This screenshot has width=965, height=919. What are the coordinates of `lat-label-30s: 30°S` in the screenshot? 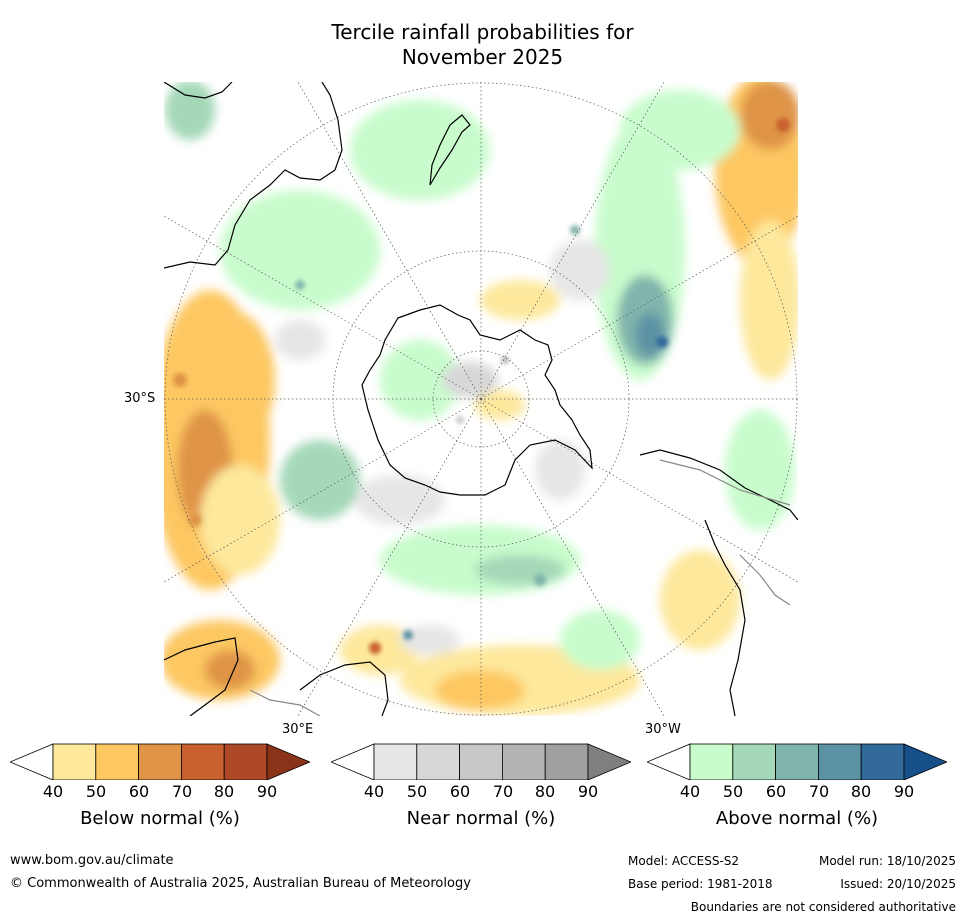 It's located at (140, 398).